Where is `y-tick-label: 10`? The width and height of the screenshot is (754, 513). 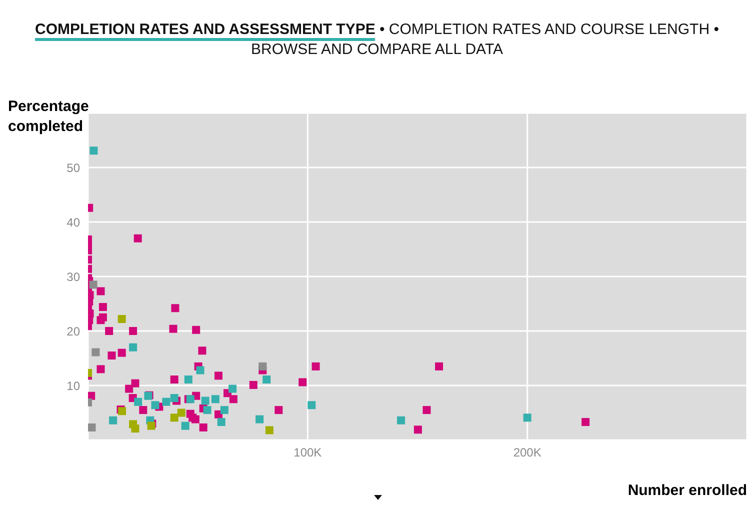
y-tick-label: 10 is located at coordinates (73, 385).